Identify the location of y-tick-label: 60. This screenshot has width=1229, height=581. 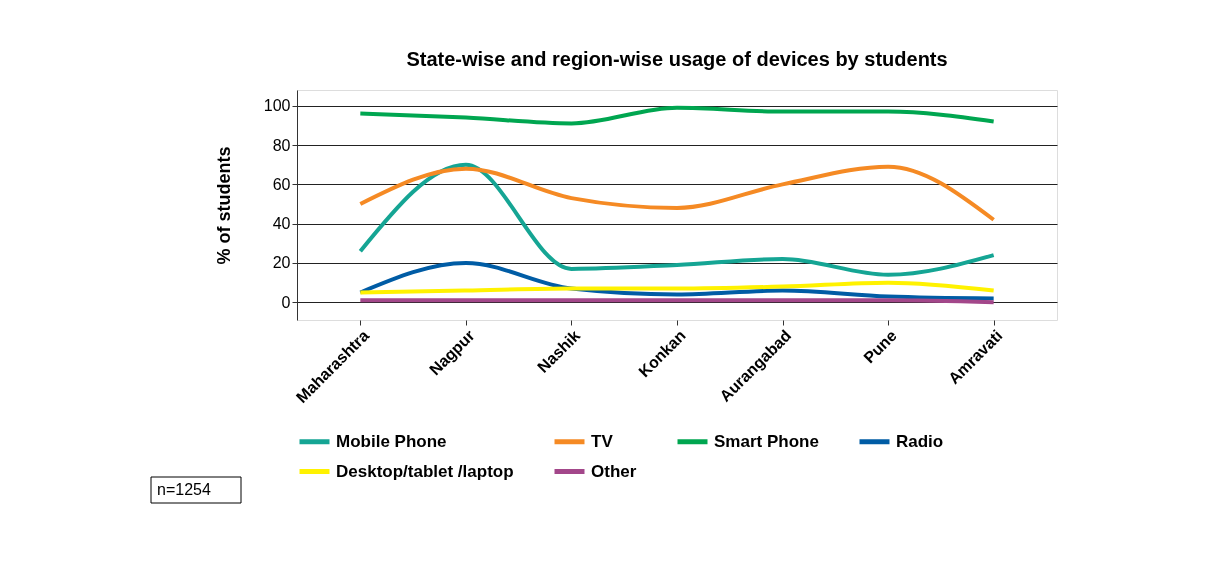
(281, 184).